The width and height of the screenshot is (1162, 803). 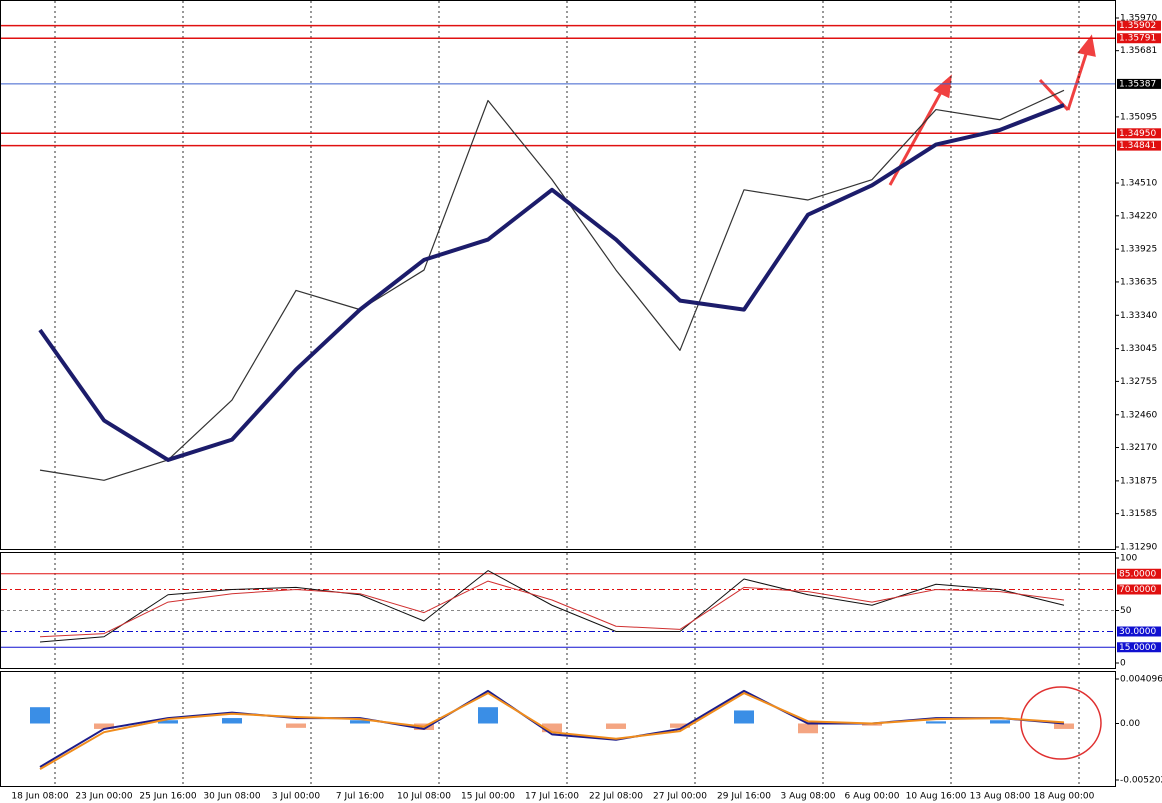 What do you see at coordinates (936, 797) in the screenshot?
I see `x-tick-label: 10 Aug 16:00` at bounding box center [936, 797].